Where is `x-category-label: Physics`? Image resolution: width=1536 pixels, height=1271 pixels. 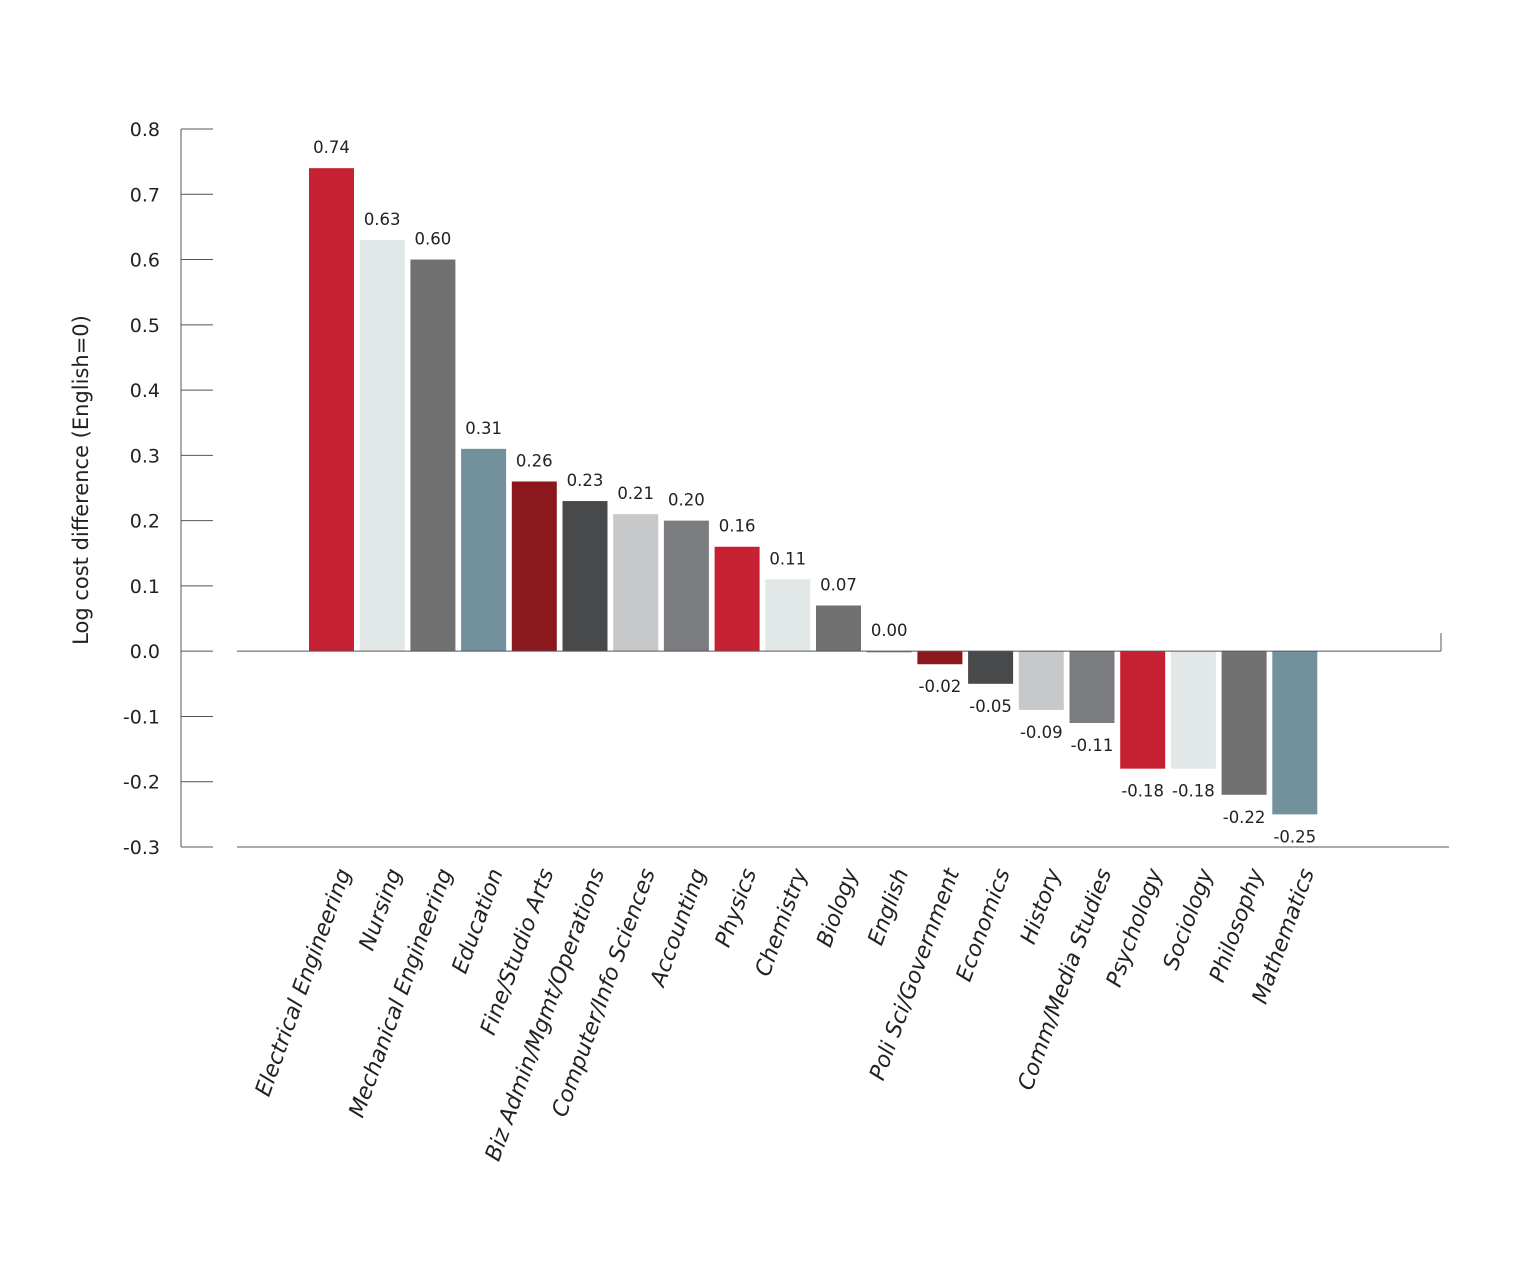 x-category-label: Physics is located at coordinates (736, 908).